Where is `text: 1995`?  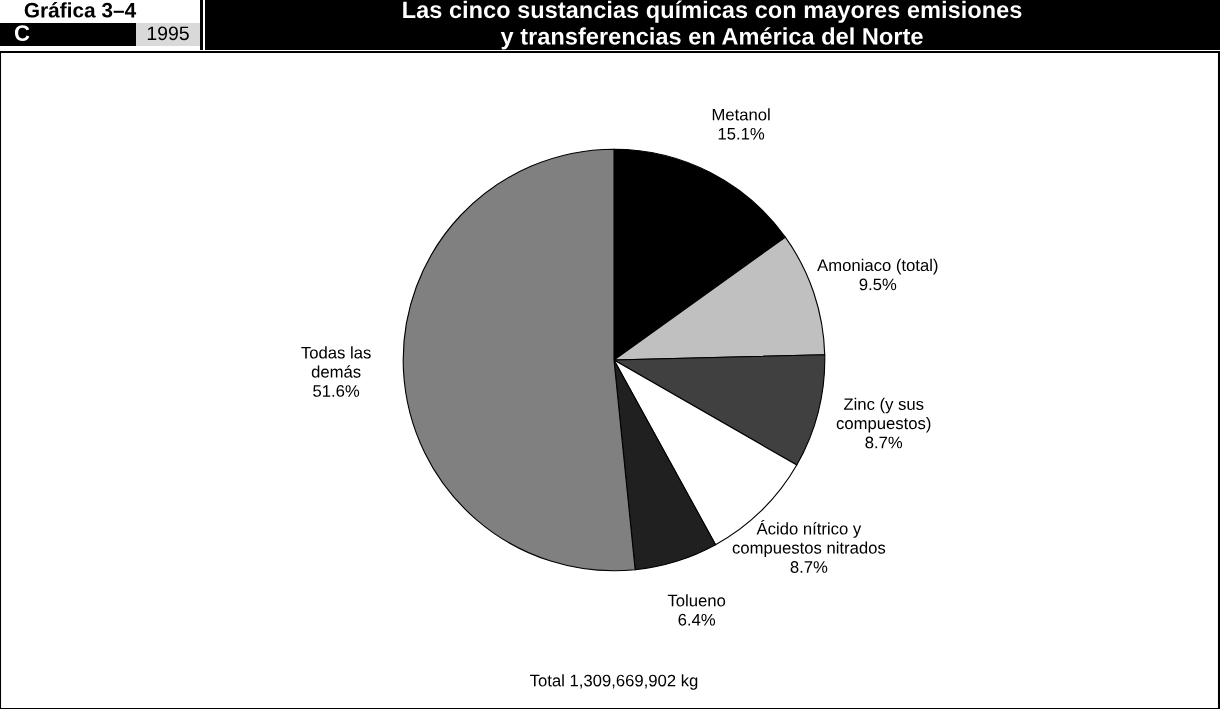 text: 1995 is located at coordinates (168, 33).